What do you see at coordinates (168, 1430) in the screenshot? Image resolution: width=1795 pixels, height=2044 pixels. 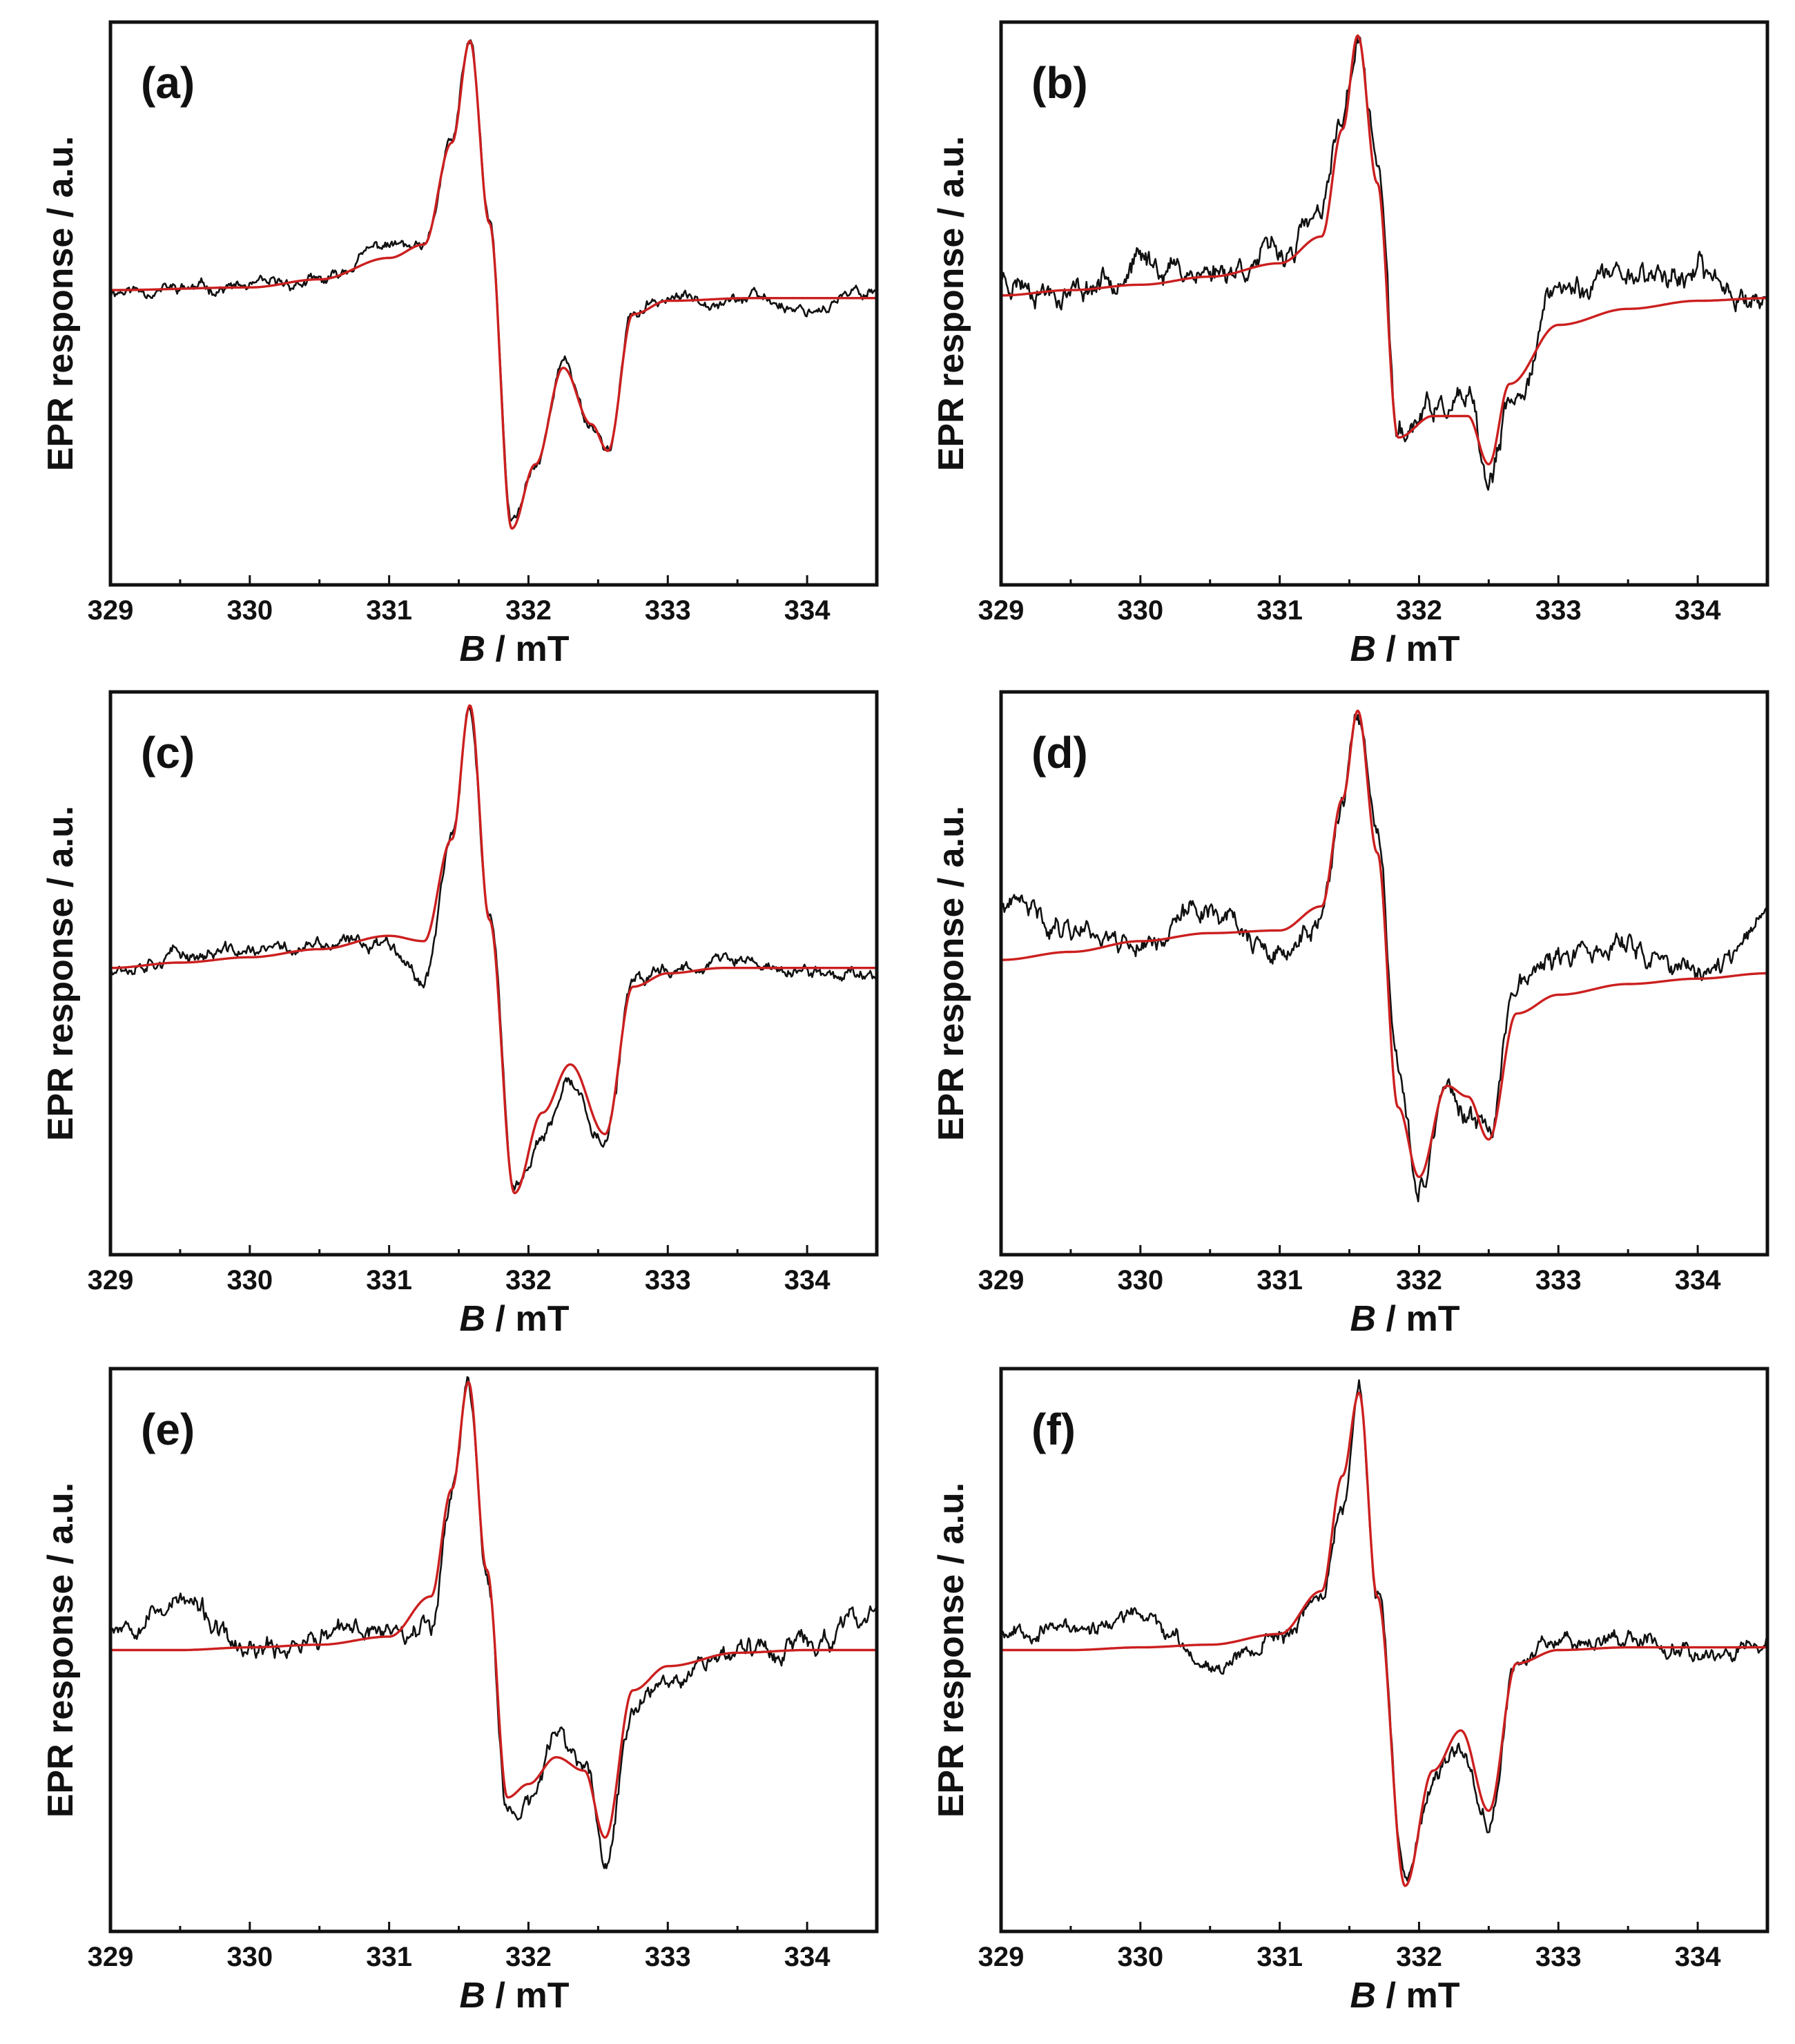 I see `panel-label: (e)` at bounding box center [168, 1430].